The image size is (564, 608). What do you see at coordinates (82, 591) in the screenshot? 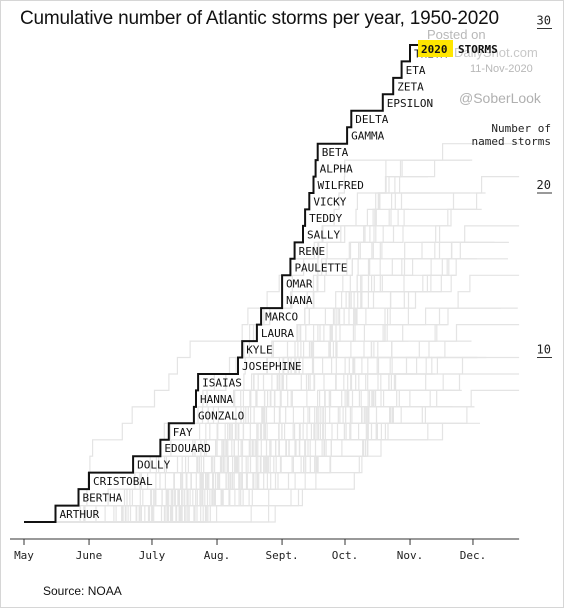
I see `source-note: Source: NOAA` at bounding box center [82, 591].